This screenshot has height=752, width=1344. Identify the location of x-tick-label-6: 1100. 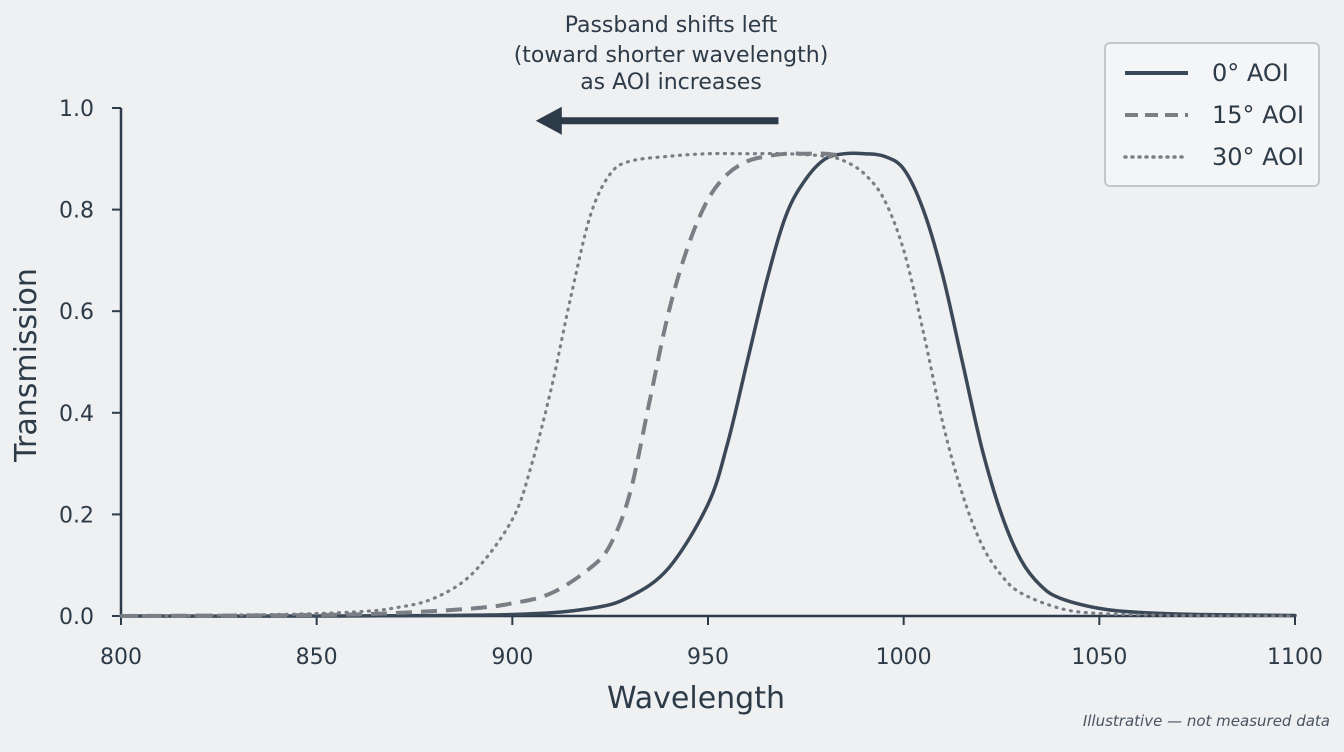
(1295, 657).